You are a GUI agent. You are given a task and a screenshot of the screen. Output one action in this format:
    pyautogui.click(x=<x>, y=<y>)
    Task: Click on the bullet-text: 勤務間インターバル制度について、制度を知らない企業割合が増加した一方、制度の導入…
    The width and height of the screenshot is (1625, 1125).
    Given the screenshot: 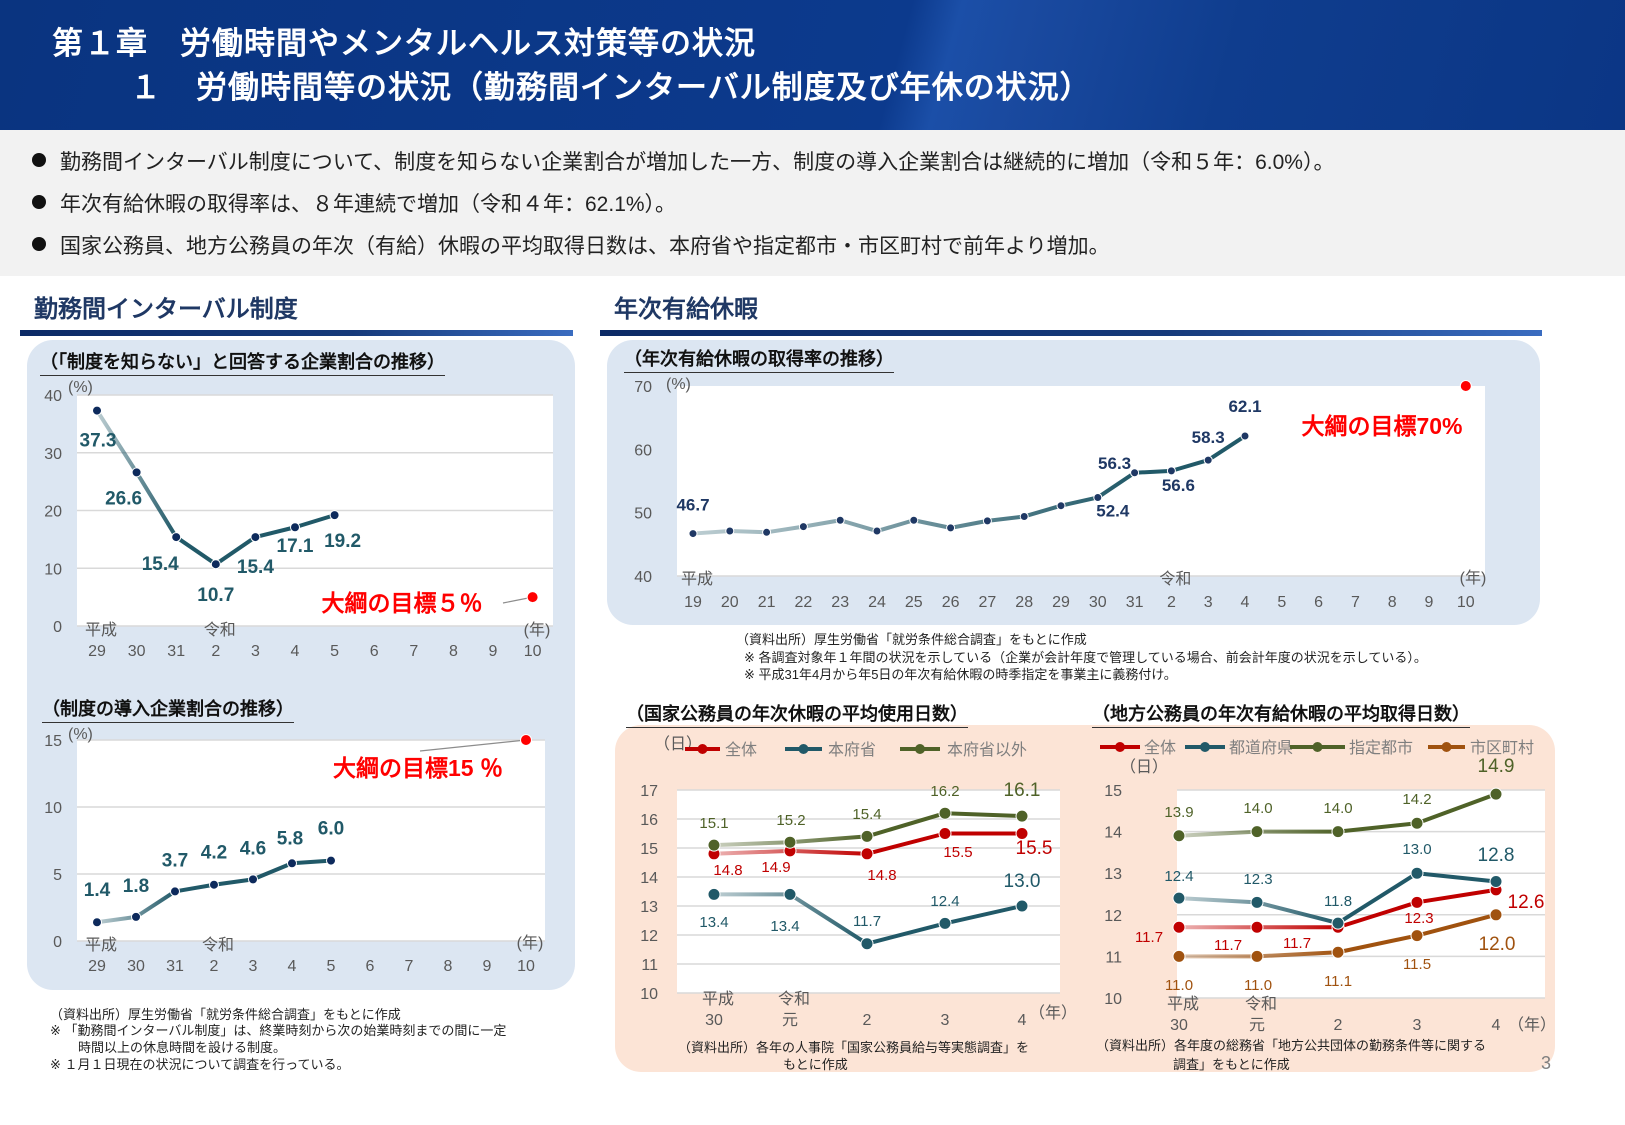 What is the action you would take?
    pyautogui.click(x=697, y=162)
    